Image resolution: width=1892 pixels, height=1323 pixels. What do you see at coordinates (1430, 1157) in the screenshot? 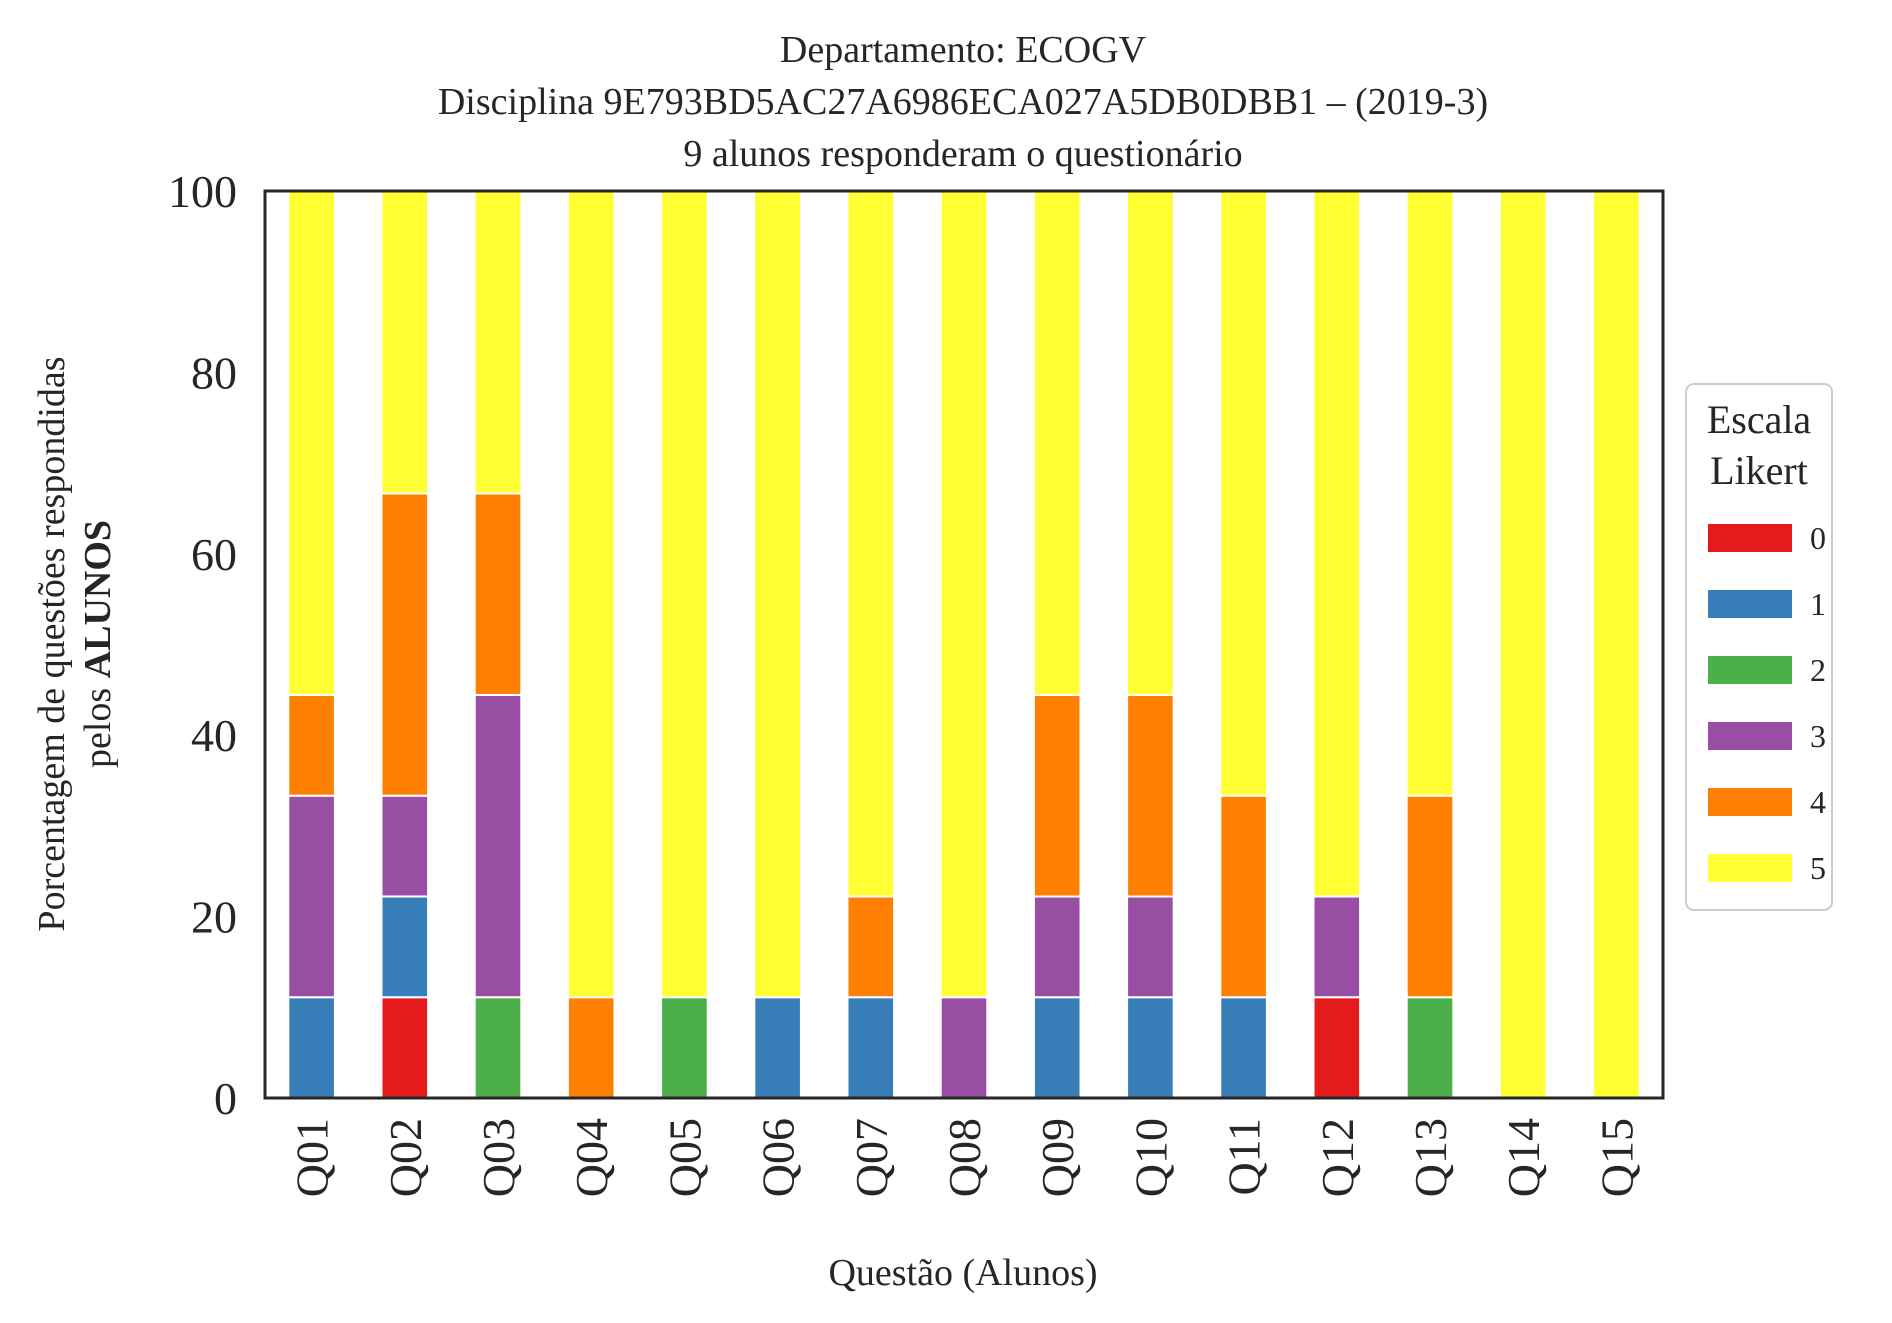
I see `x-tick-label: Q13` at bounding box center [1430, 1157].